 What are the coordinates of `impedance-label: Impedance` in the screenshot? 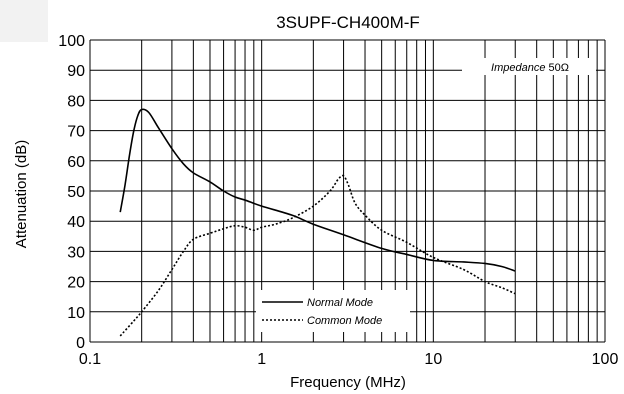 It's located at (518, 68).